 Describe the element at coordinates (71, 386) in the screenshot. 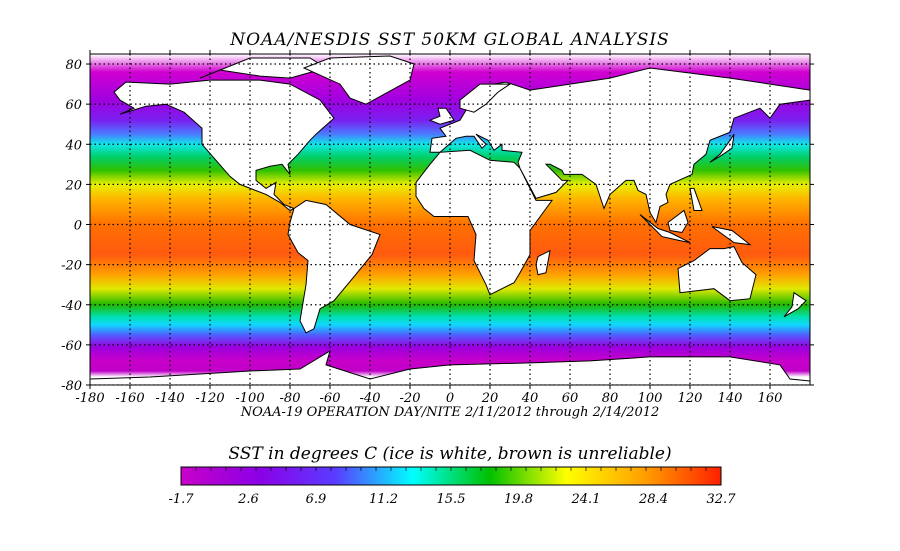

I see `lat-tick-label: -80` at that location.